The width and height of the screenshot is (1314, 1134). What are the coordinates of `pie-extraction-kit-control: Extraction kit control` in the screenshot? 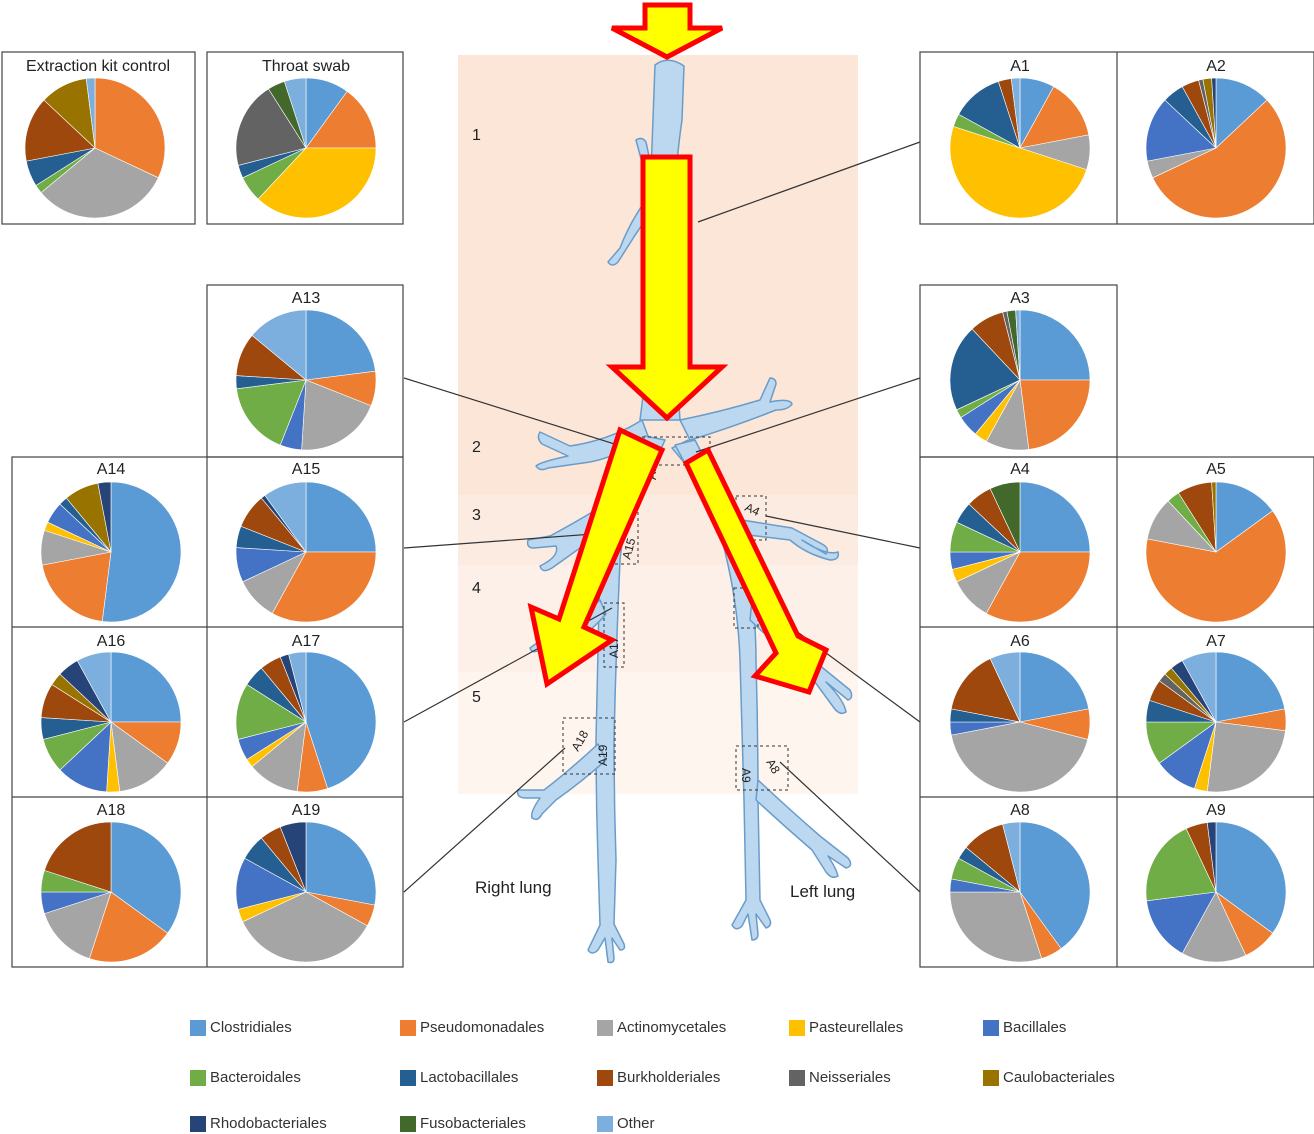 It's located at (97, 138).